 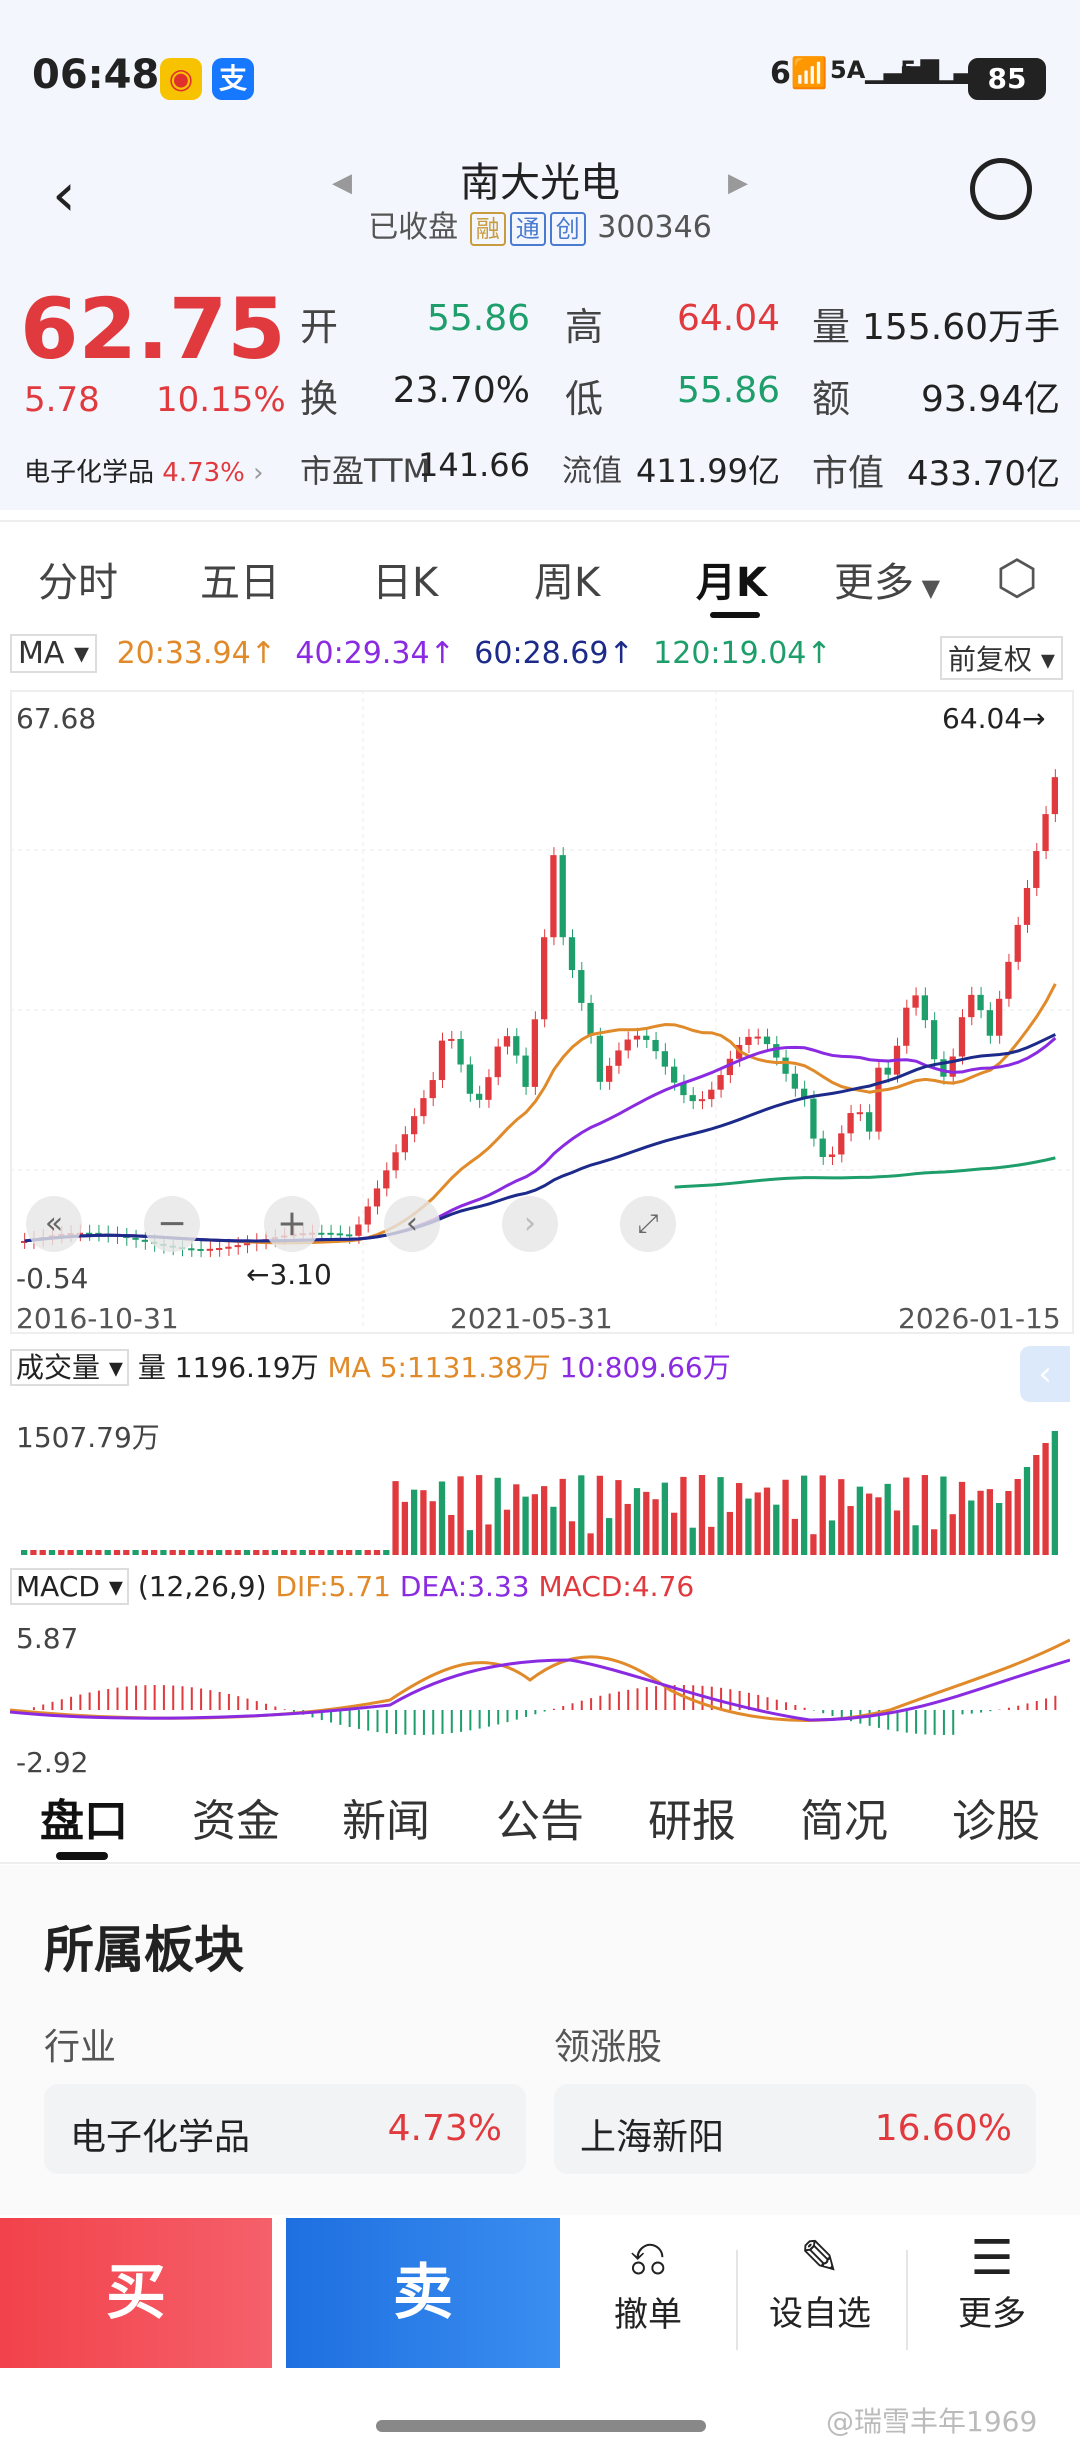 I want to click on tab-order-book: 盘口, so click(x=84, y=1821).